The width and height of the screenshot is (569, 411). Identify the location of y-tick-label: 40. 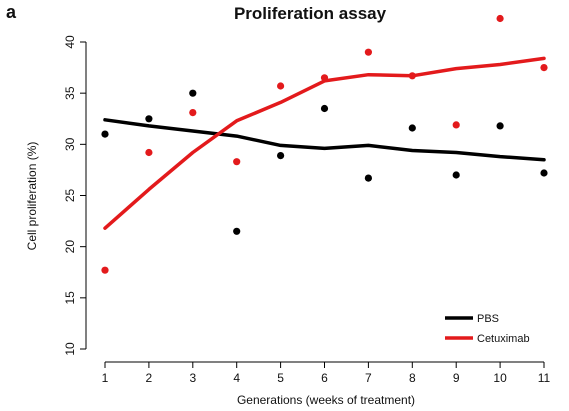
(70, 42).